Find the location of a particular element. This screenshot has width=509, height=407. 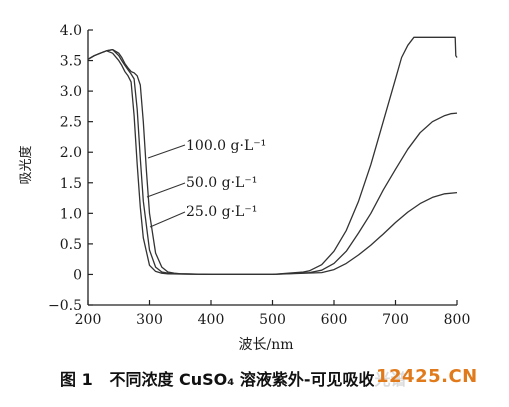

x-tick-label: 500 is located at coordinates (272, 320).